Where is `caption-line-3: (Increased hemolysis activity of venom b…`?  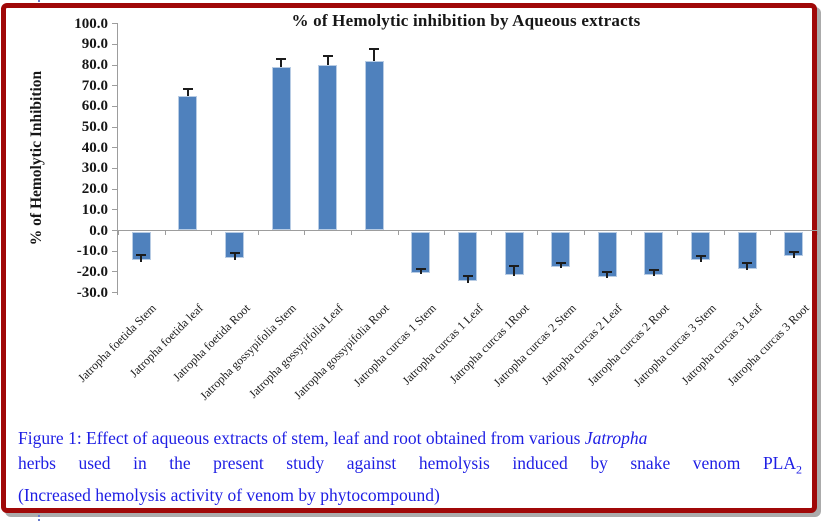 caption-line-3: (Increased hemolysis activity of venom b… is located at coordinates (229, 494).